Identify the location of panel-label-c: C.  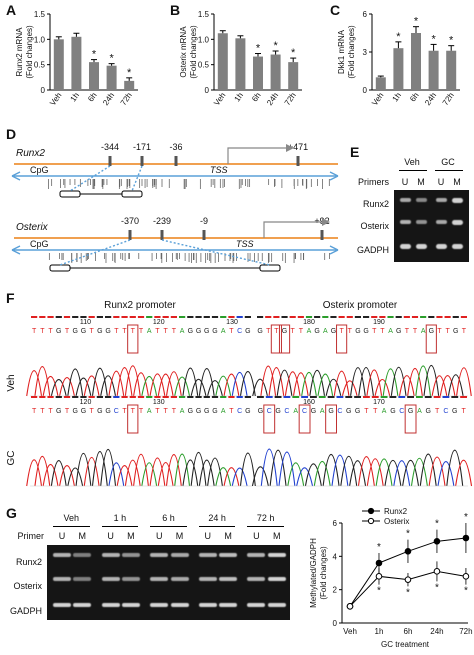
(335, 10).